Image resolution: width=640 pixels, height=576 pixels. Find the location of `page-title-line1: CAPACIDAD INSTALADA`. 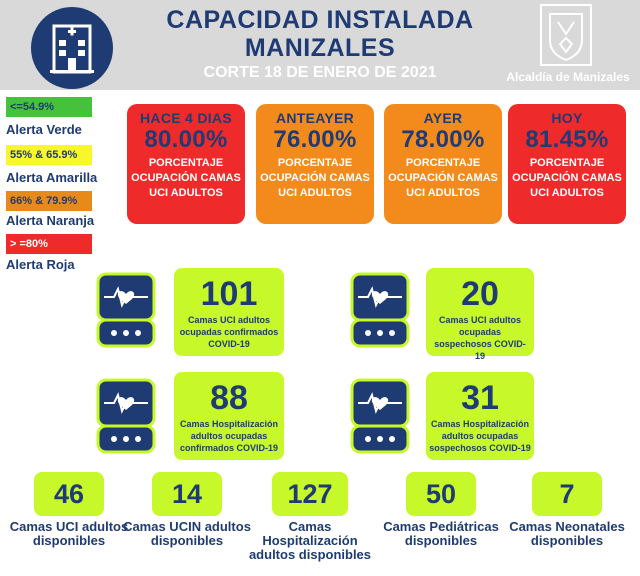

page-title-line1: CAPACIDAD INSTALADA is located at coordinates (320, 20).